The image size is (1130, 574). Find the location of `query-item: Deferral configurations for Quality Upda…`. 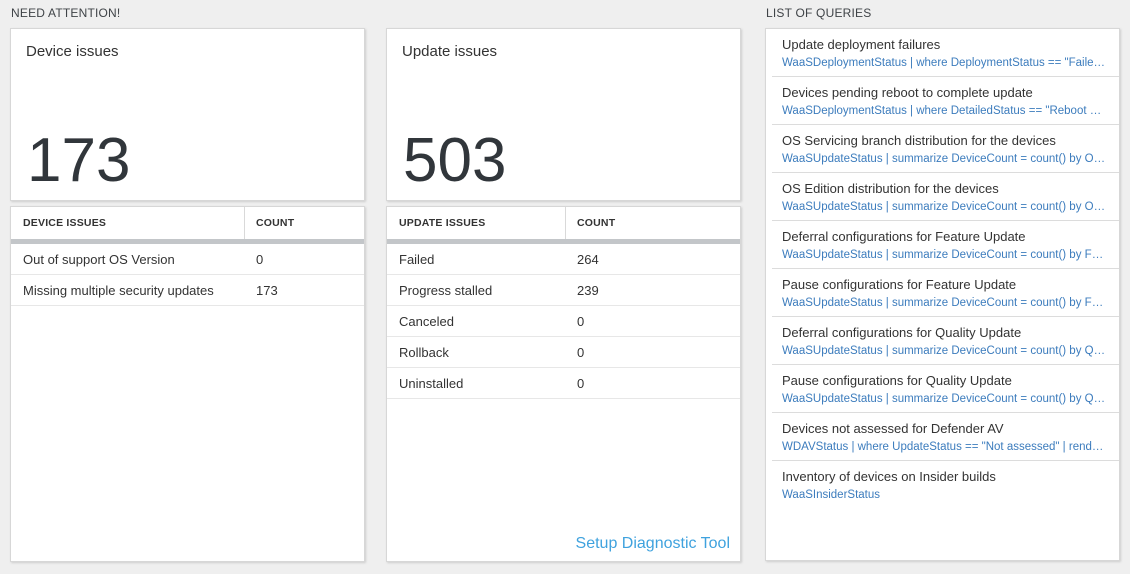

query-item: Deferral configurations for Quality Upda… is located at coordinates (942, 341).